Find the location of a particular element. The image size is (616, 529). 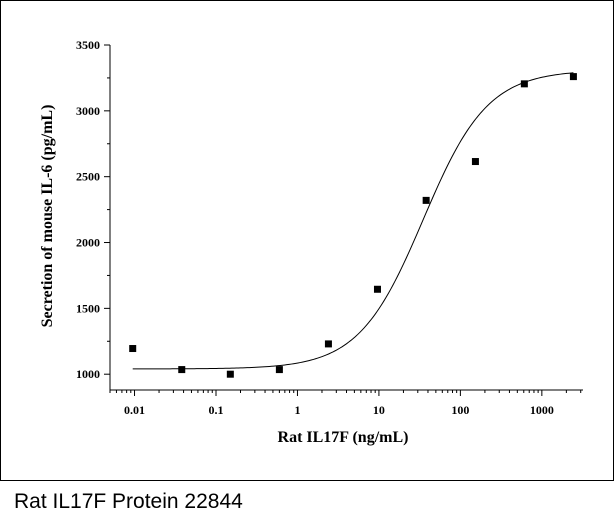

x-tick-label: 0.1 is located at coordinates (215, 410).